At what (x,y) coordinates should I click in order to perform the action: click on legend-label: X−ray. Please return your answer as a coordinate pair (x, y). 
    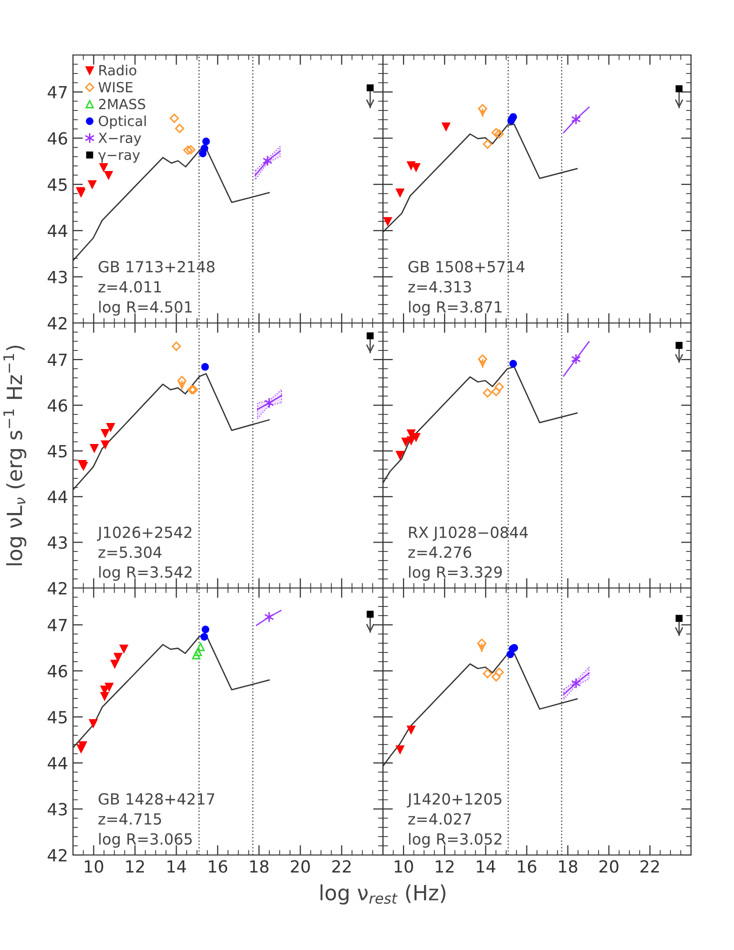
    Looking at the image, I should click on (120, 139).